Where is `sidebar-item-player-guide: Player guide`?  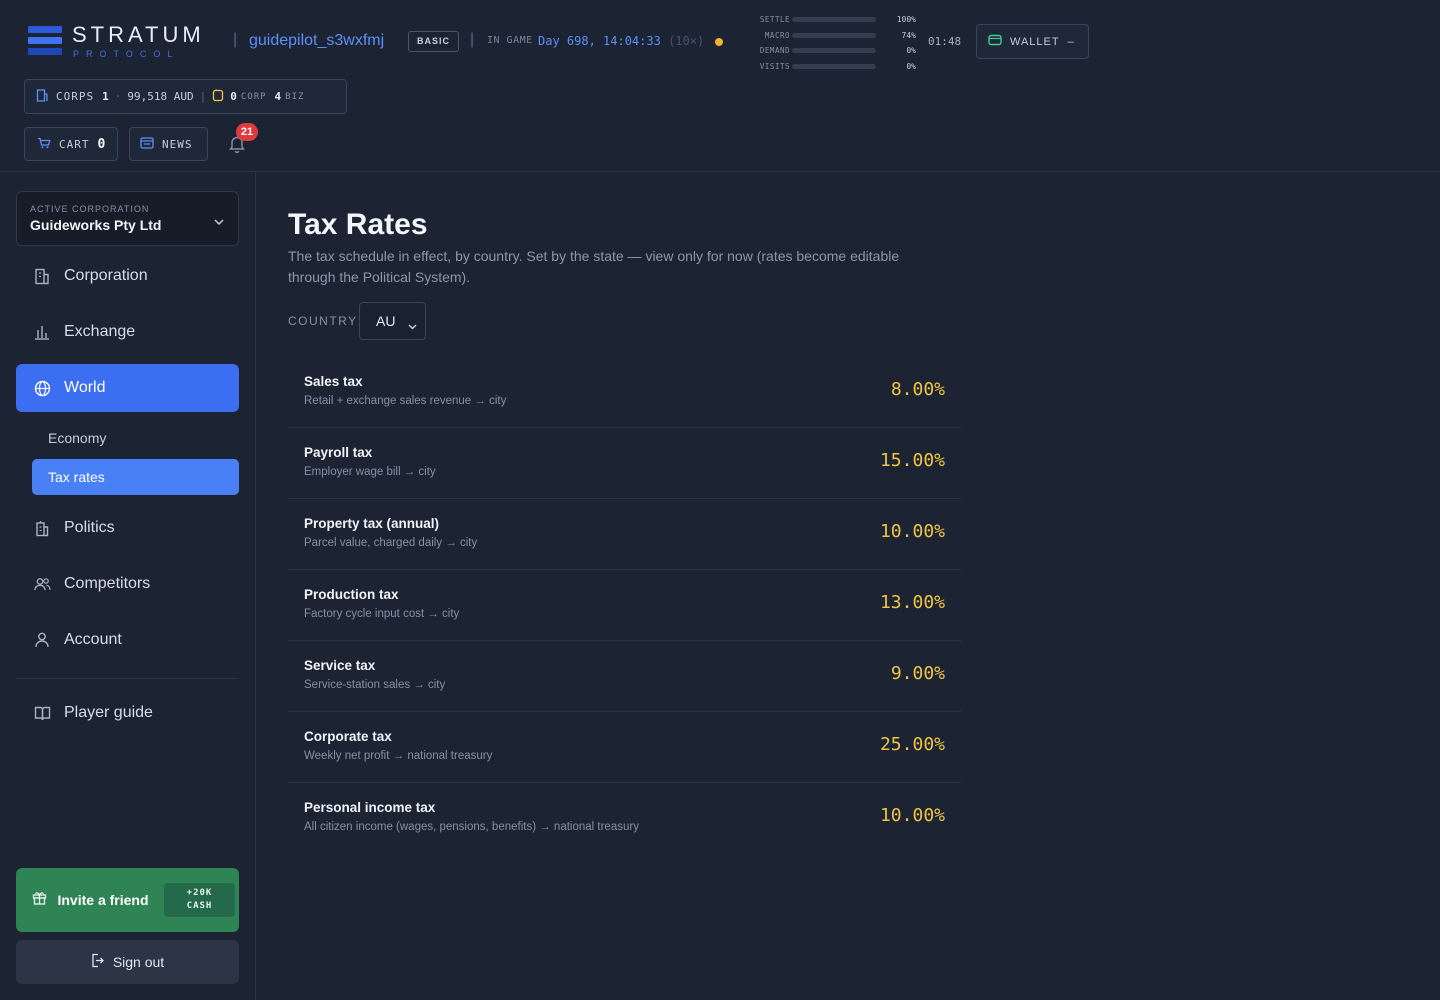
sidebar-item-player-guide: Player guide is located at coordinates (127, 713).